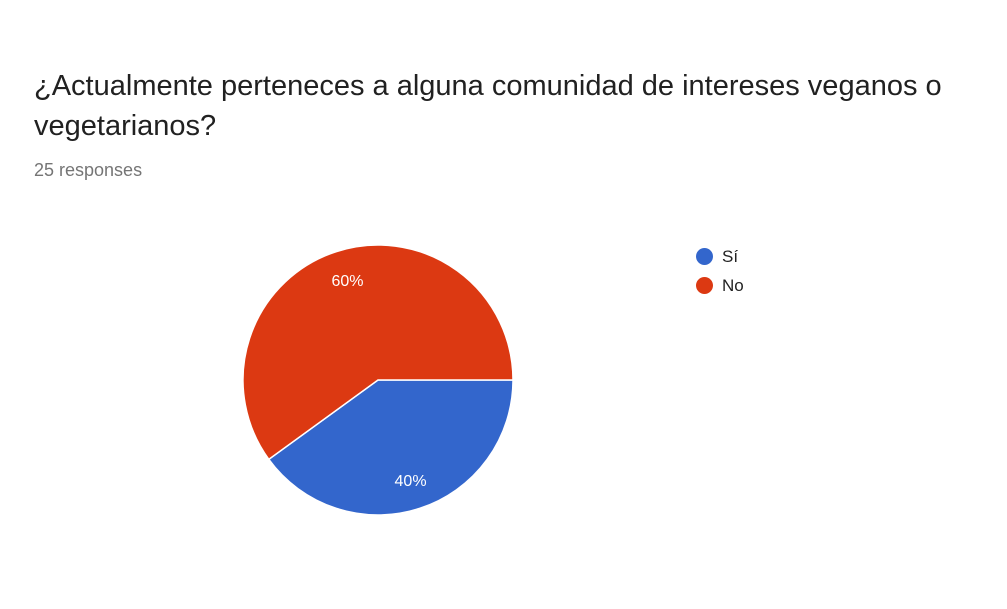 The image size is (1007, 609). What do you see at coordinates (347, 281) in the screenshot?
I see `pie-slice-label-no: 60%` at bounding box center [347, 281].